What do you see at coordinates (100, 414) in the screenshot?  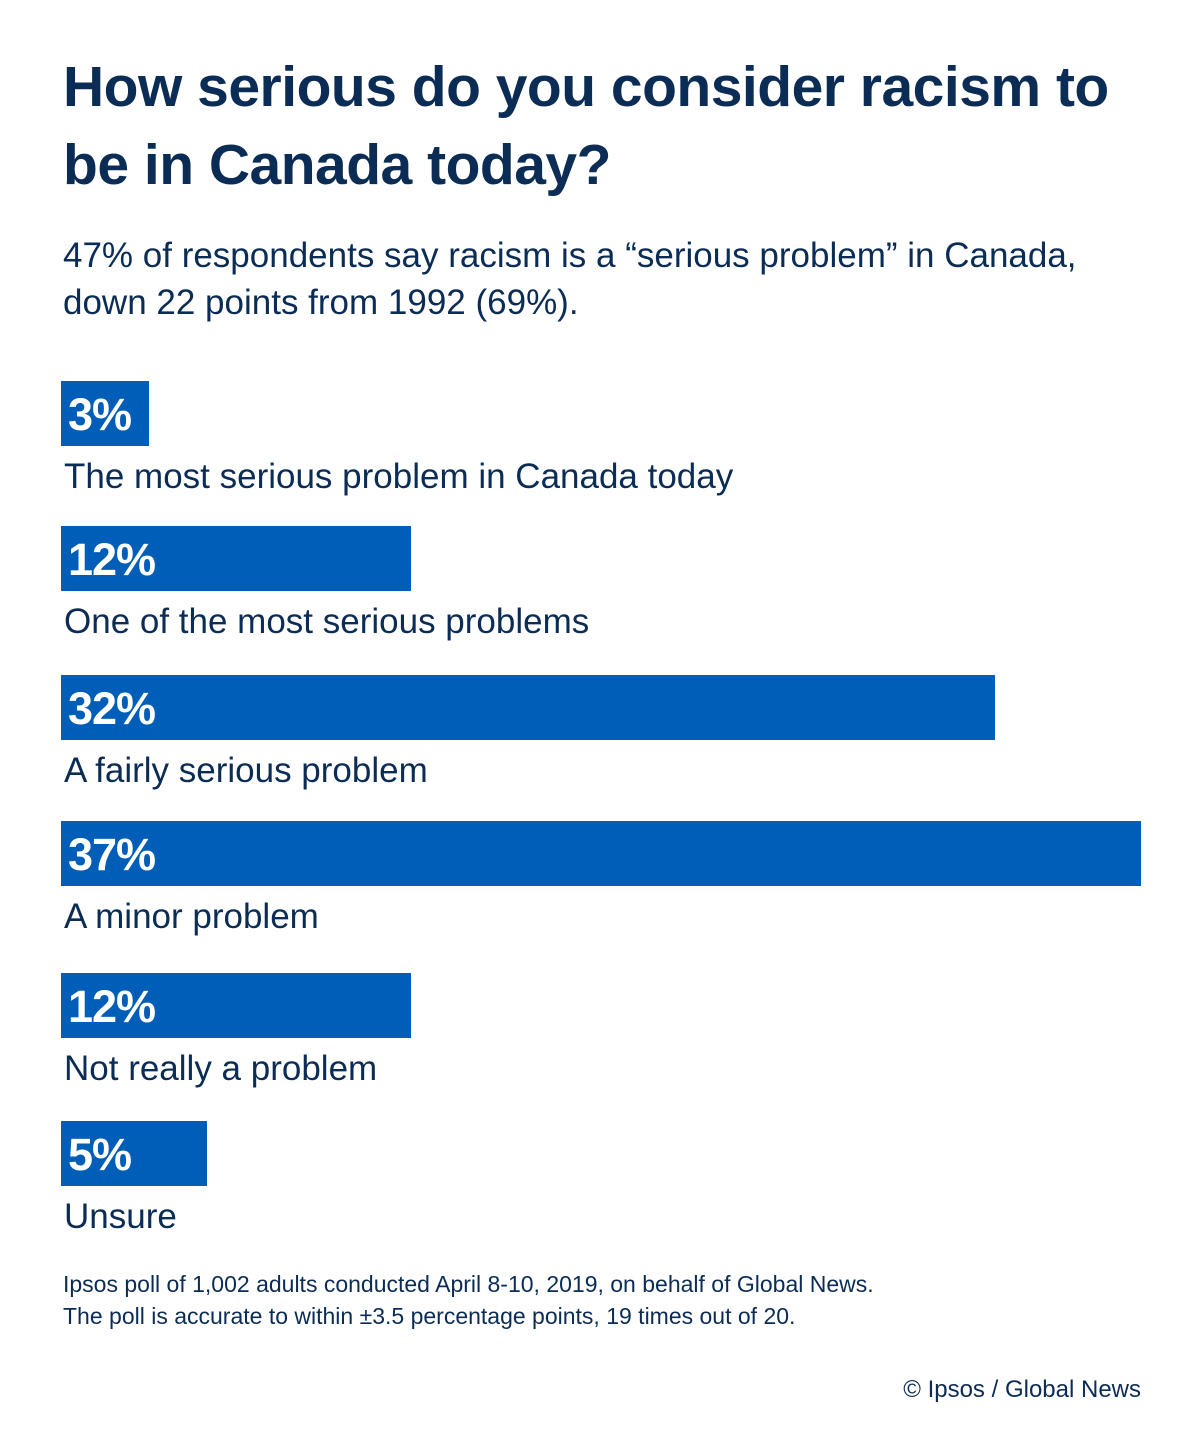 I see `value-label: 3%` at bounding box center [100, 414].